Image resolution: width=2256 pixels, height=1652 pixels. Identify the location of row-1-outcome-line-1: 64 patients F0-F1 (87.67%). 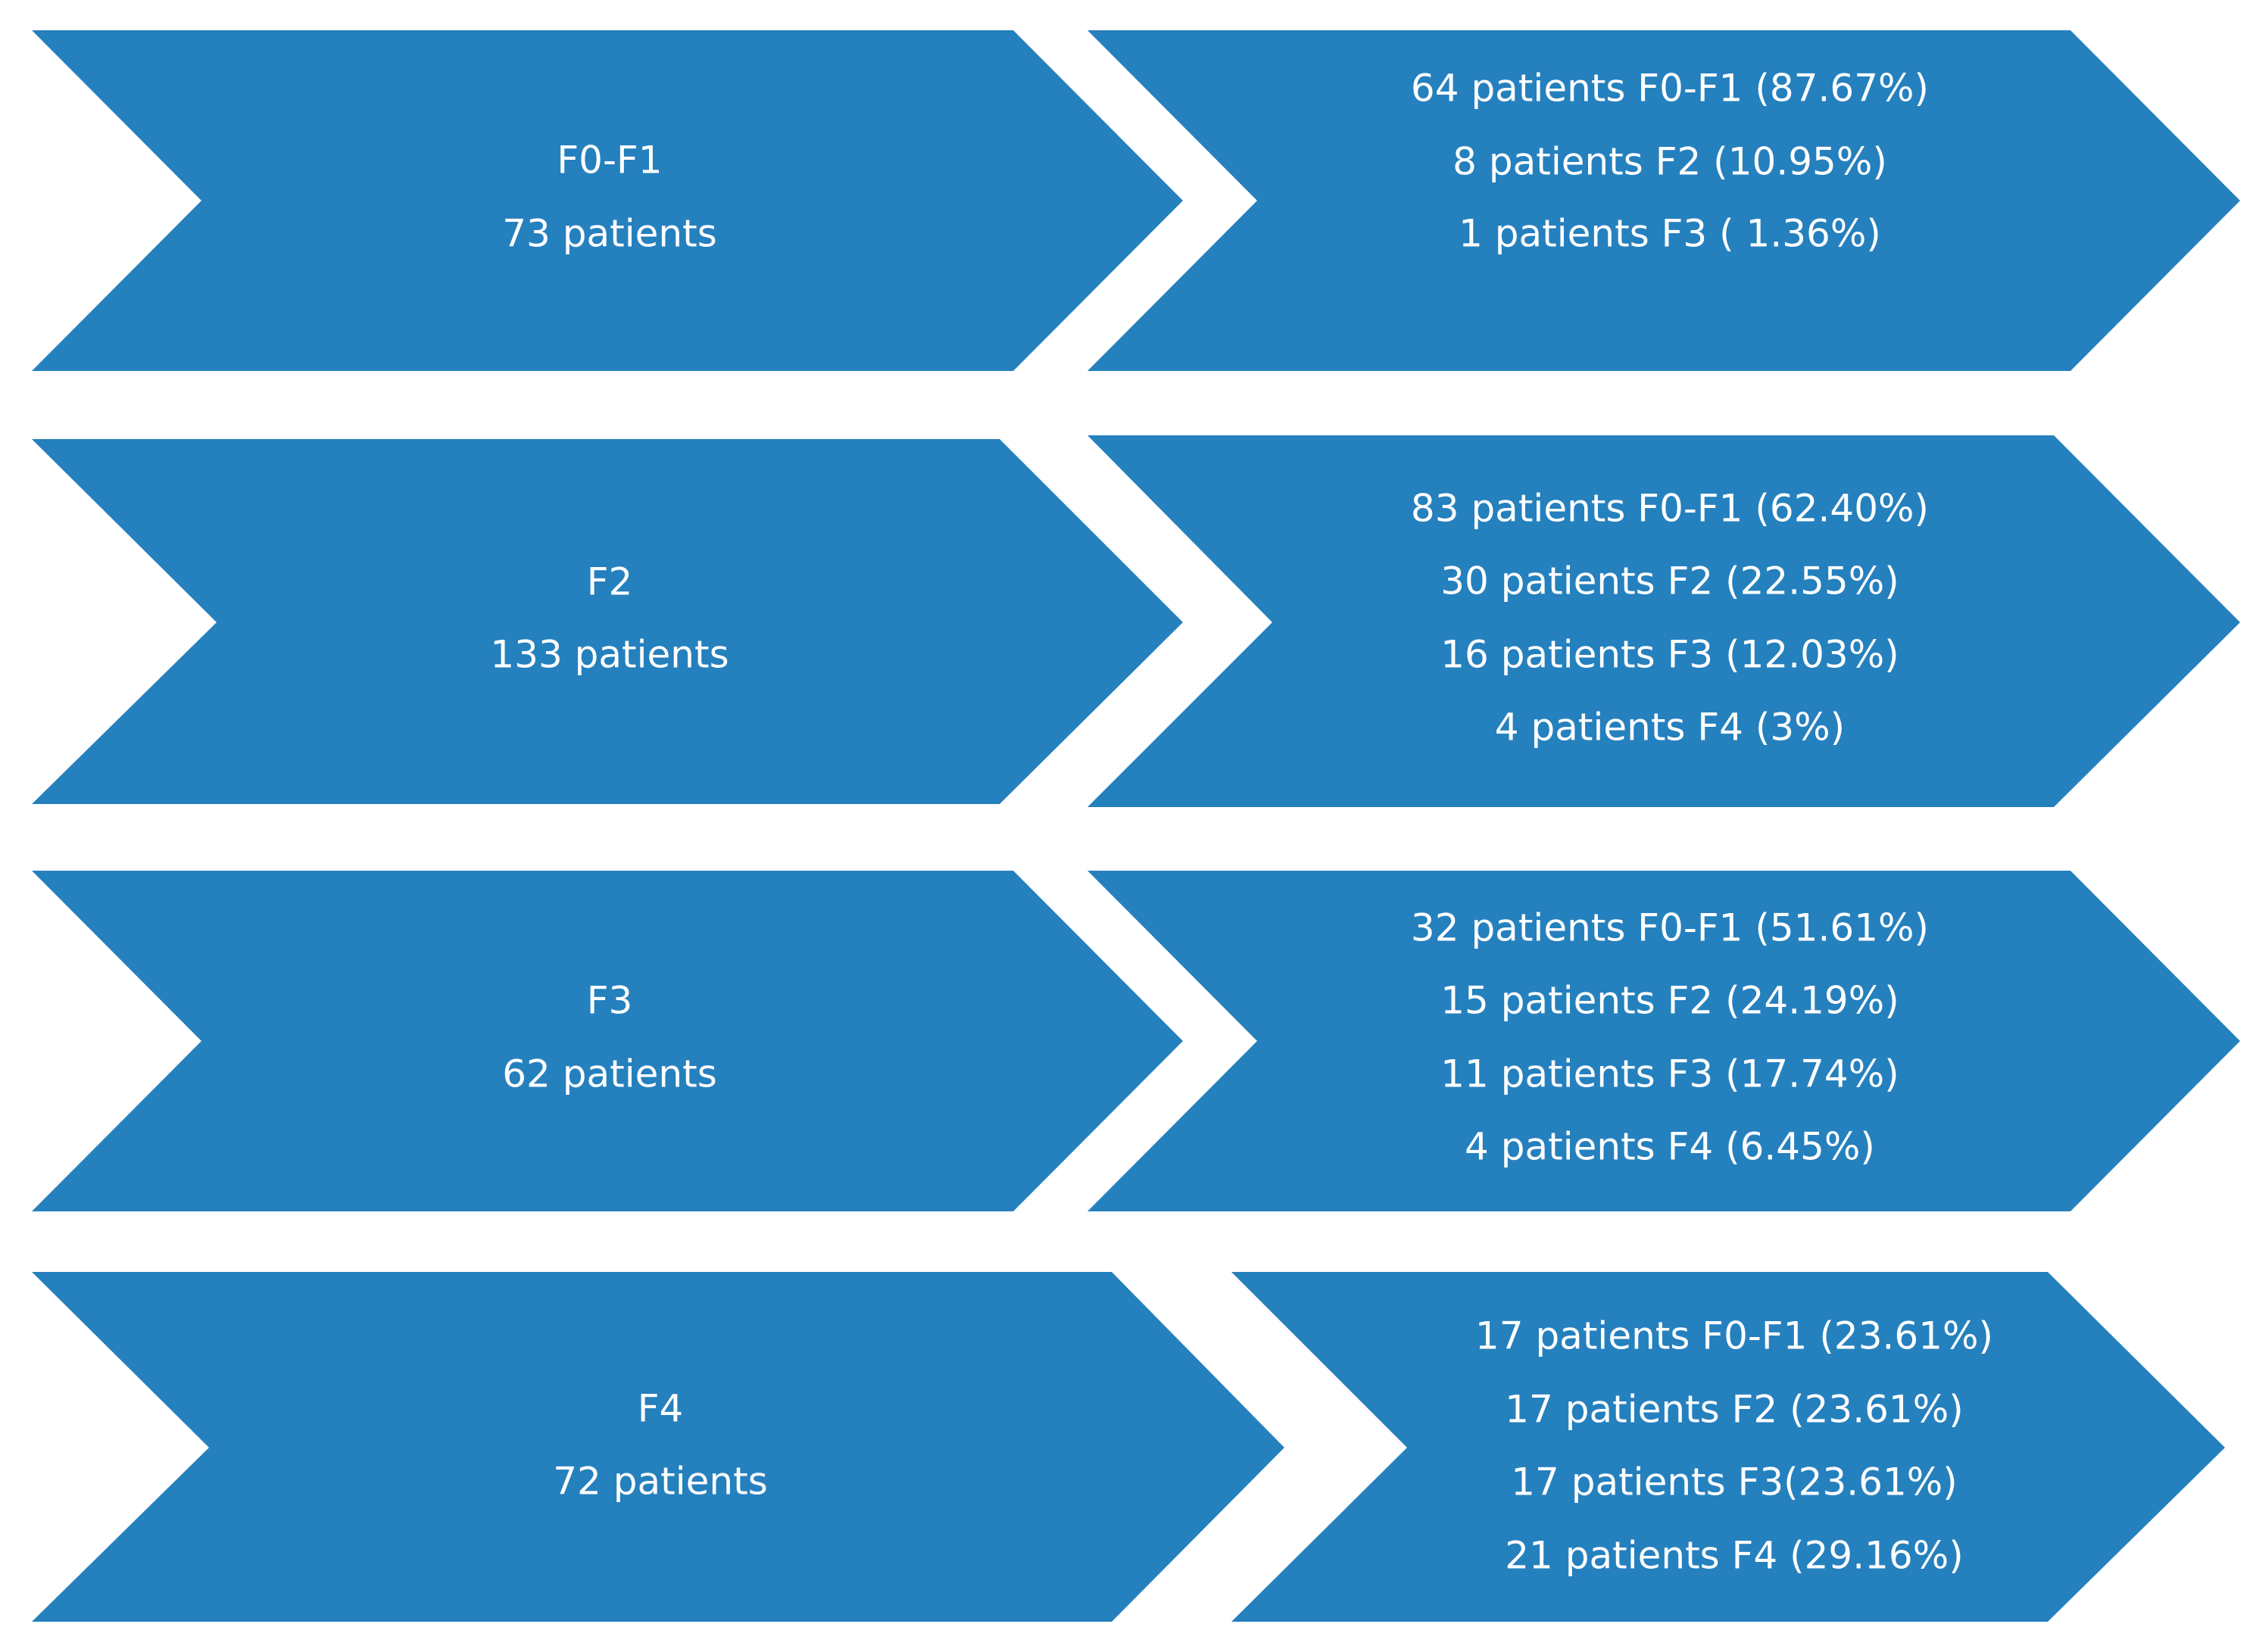
(1670, 89).